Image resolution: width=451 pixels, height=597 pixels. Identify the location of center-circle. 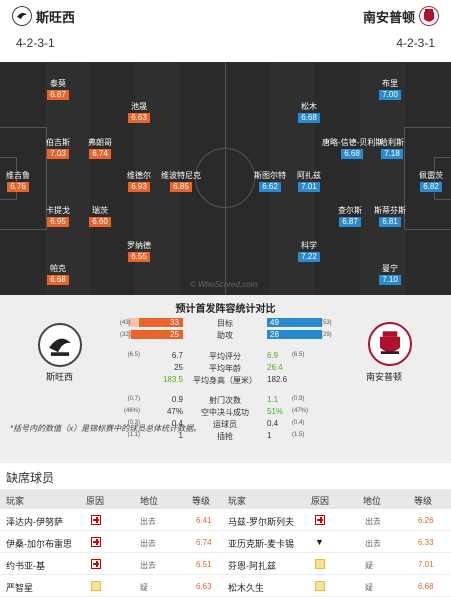
(225, 178).